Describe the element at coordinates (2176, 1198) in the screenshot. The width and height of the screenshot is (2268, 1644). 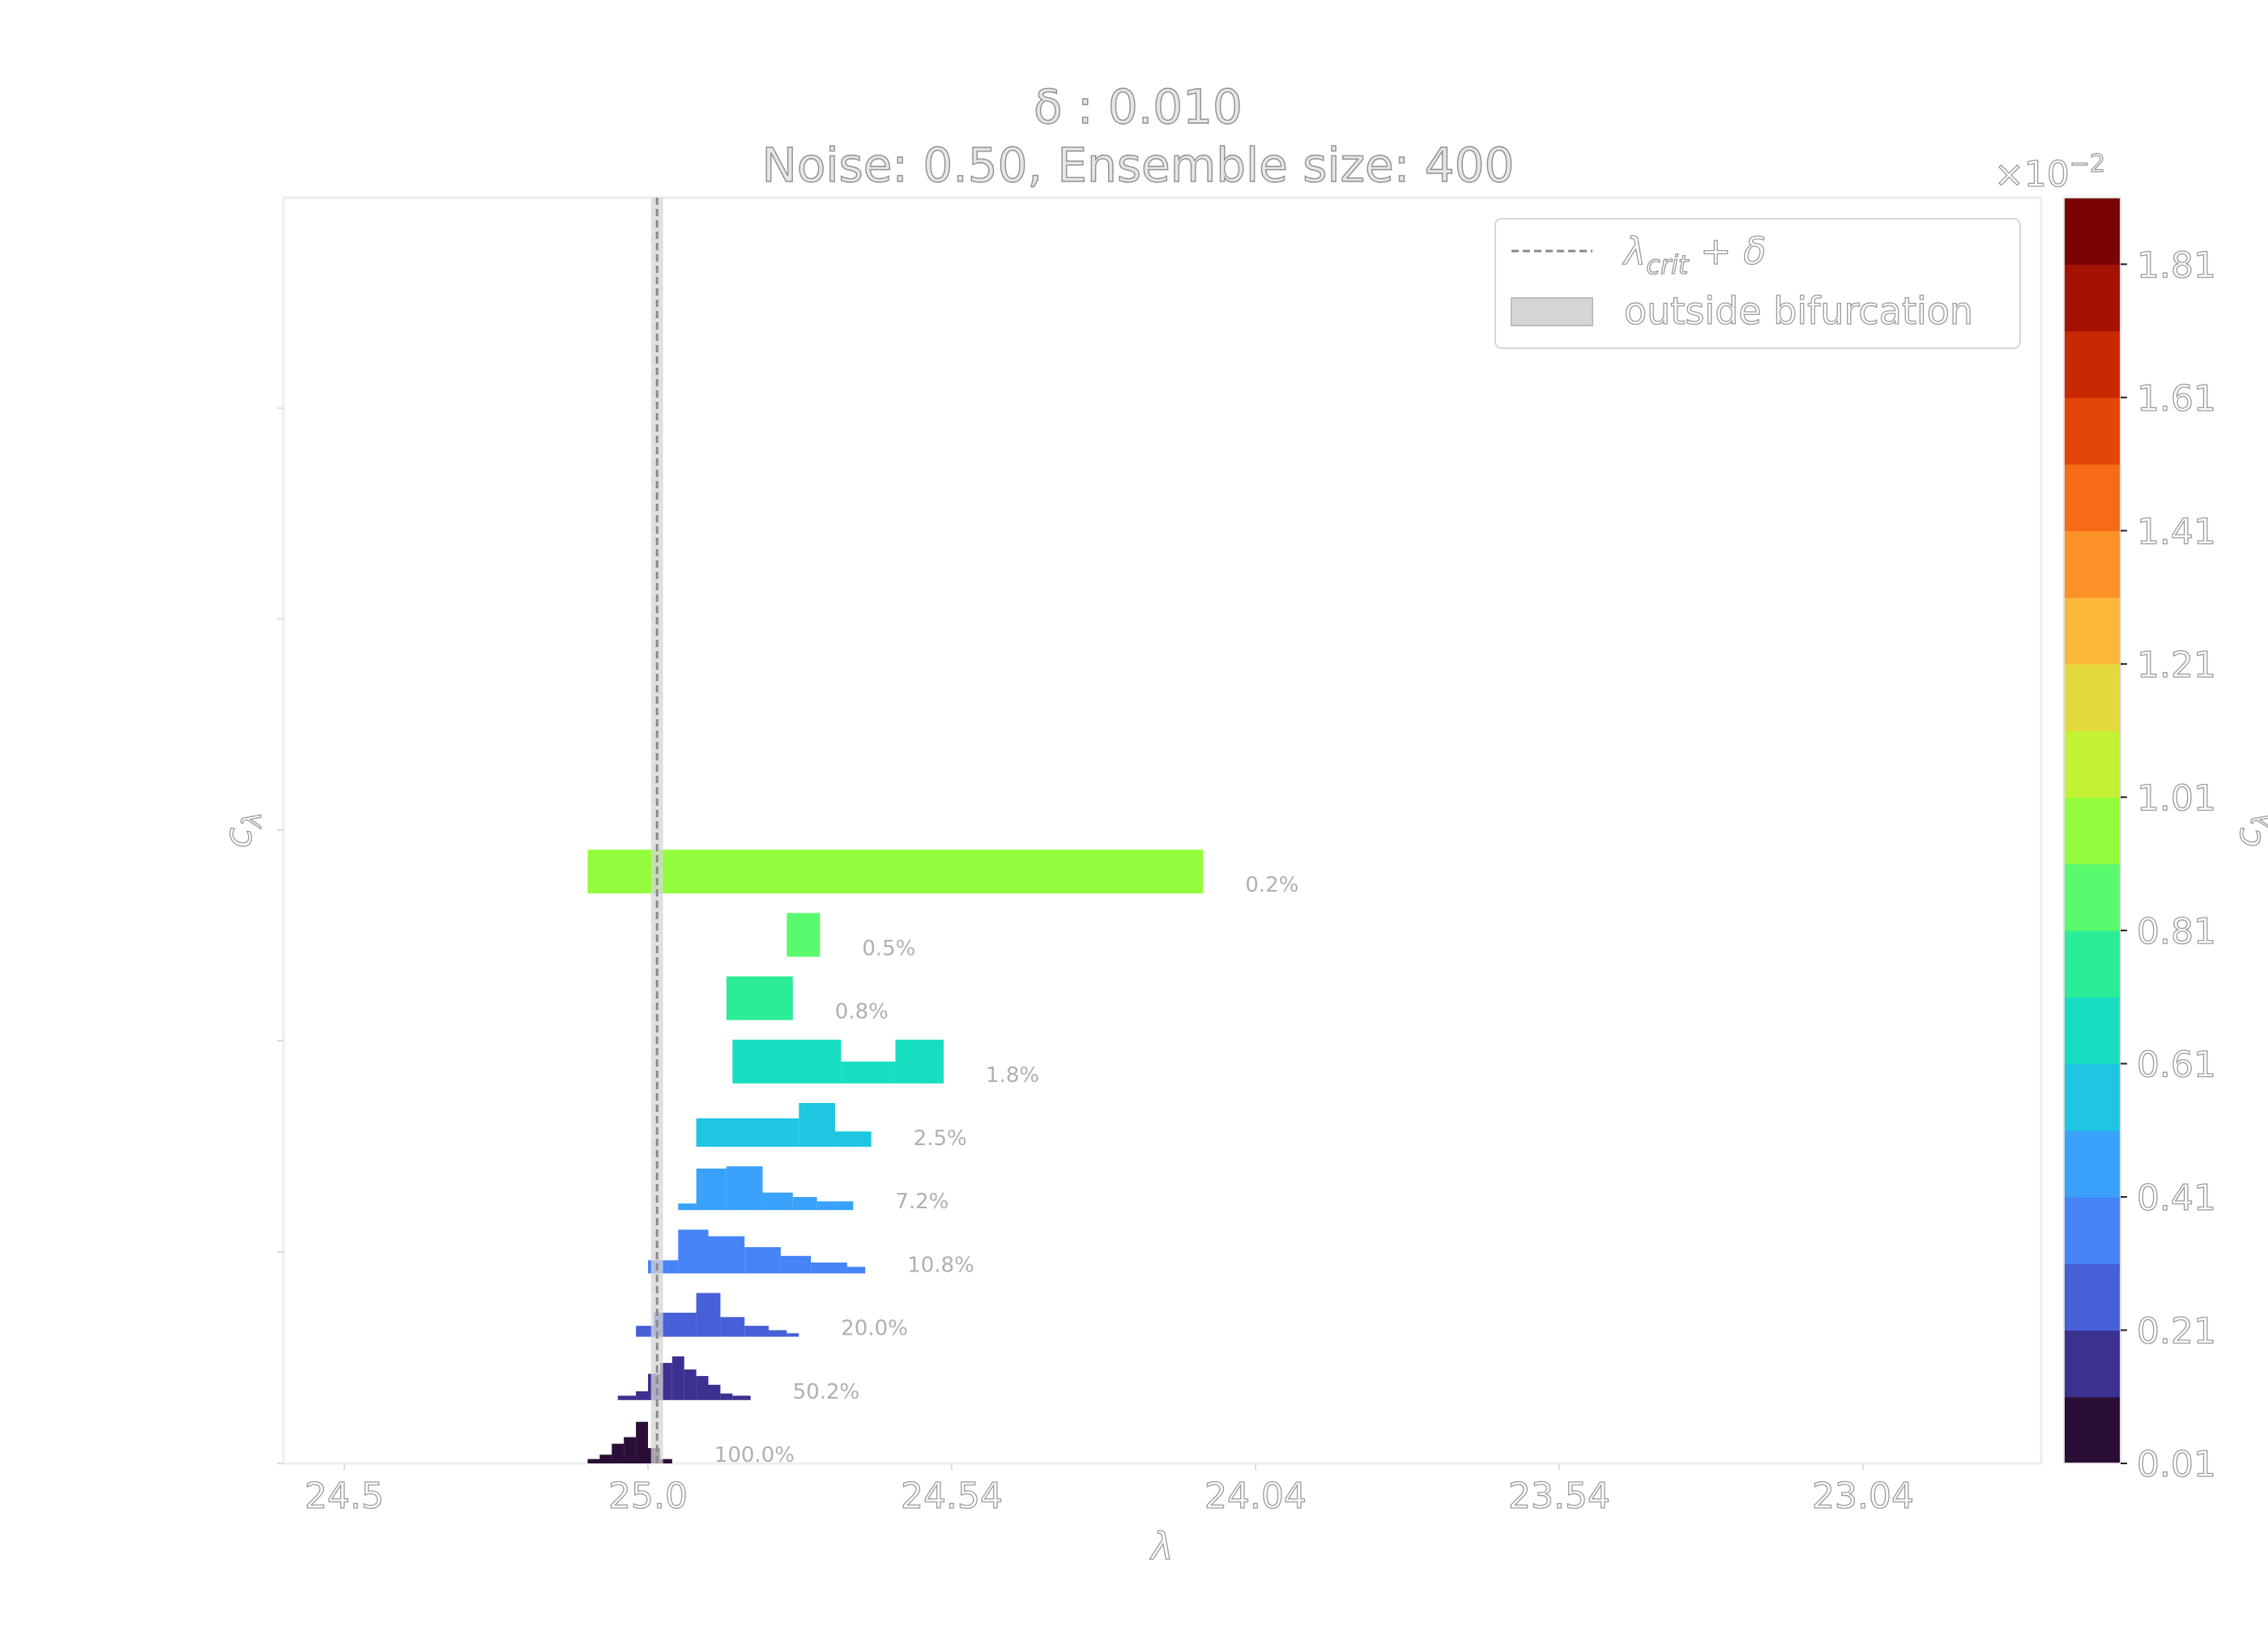
I see `colorbar-tick-label: 0.41` at that location.